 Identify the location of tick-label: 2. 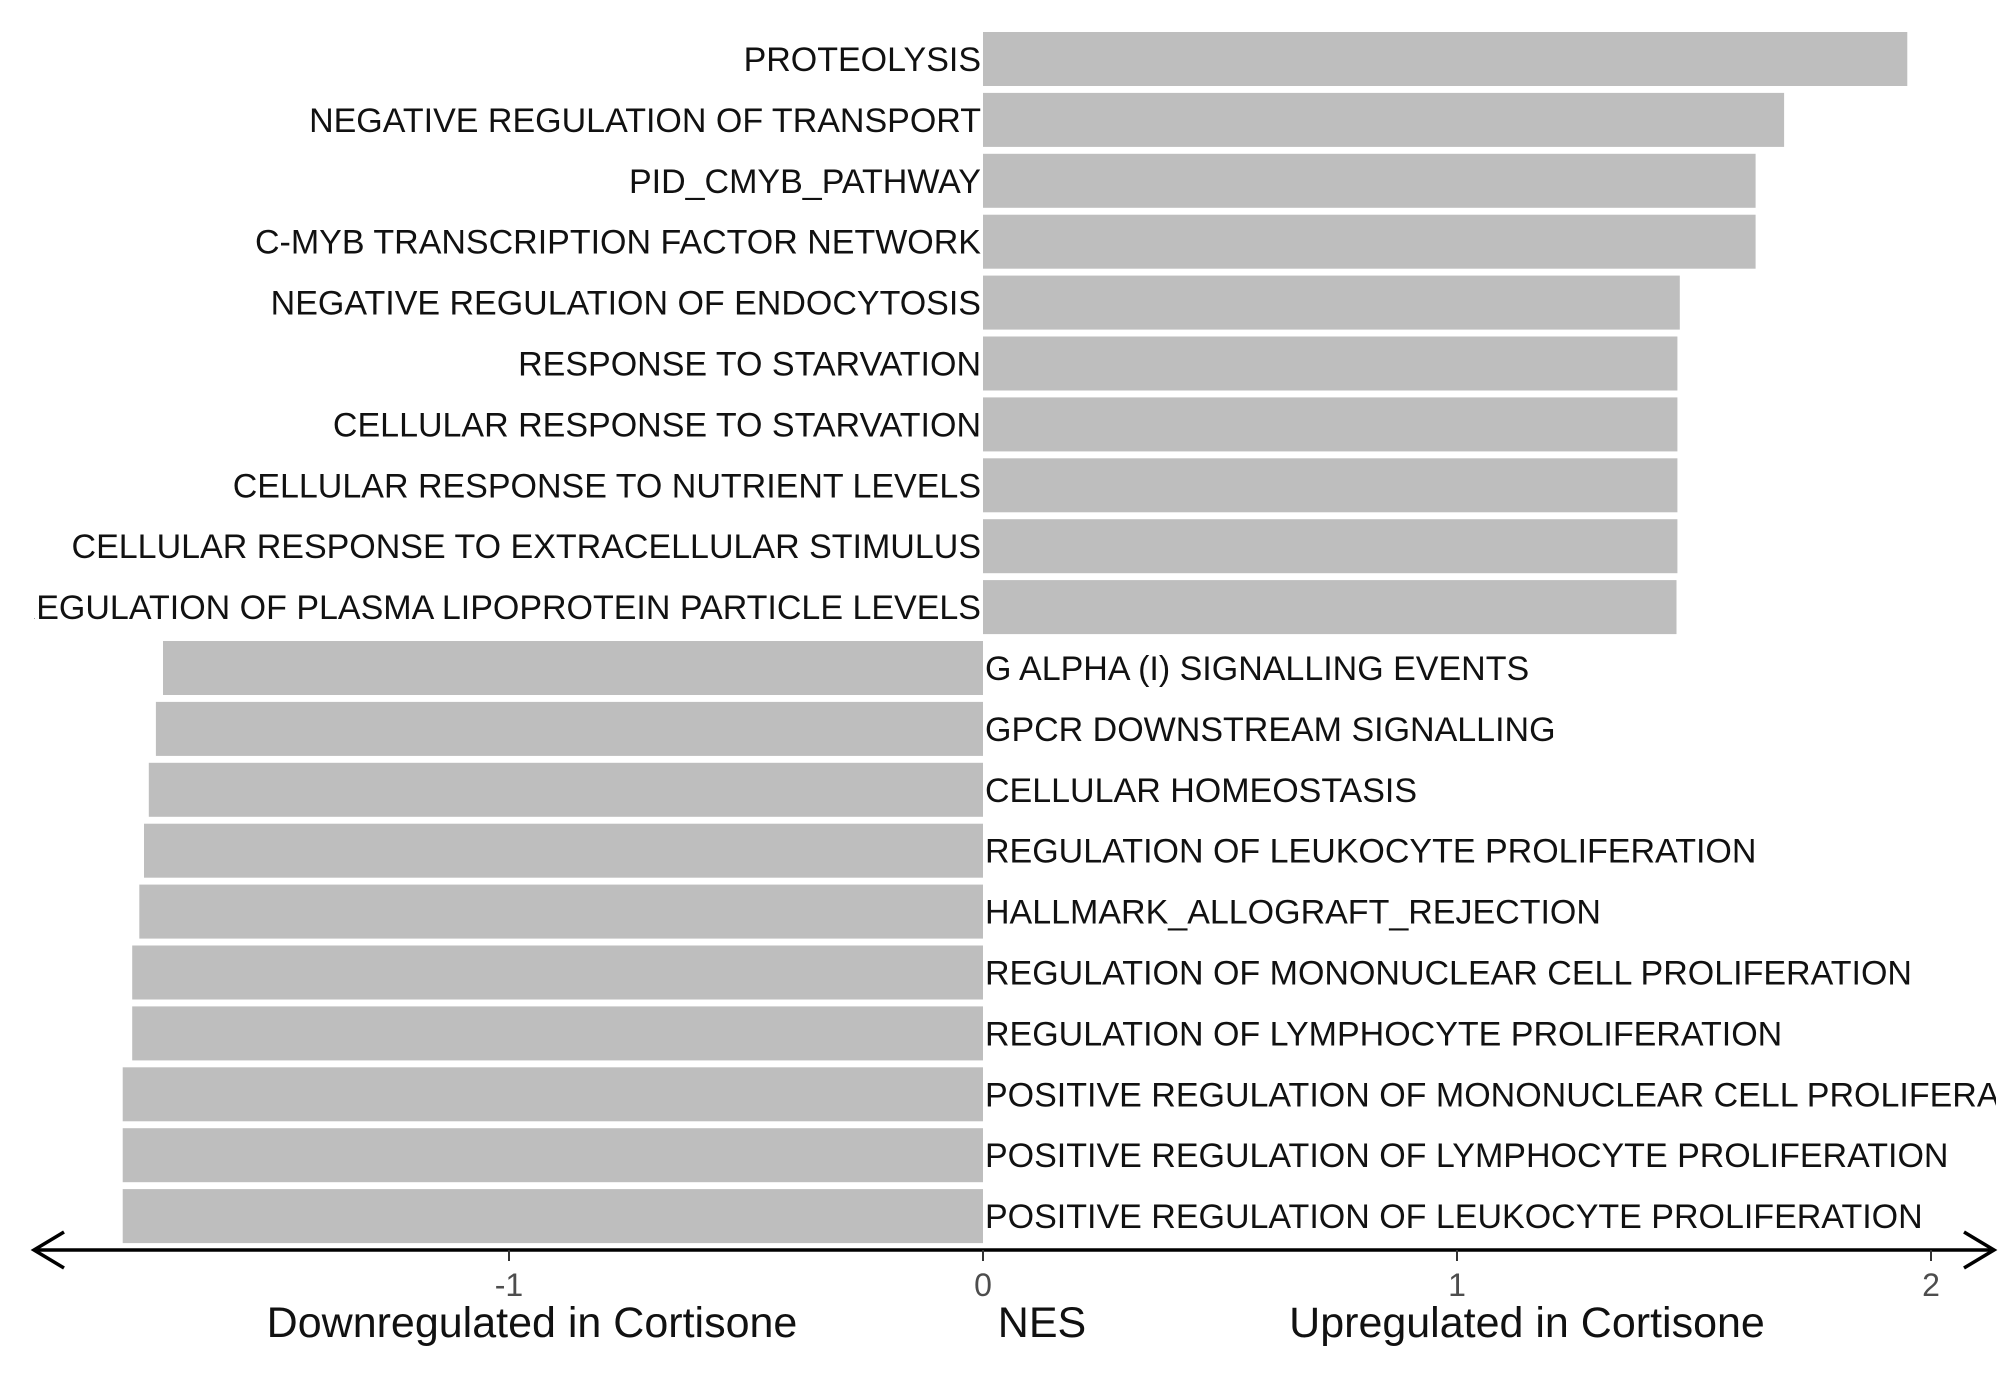
(1931, 1285).